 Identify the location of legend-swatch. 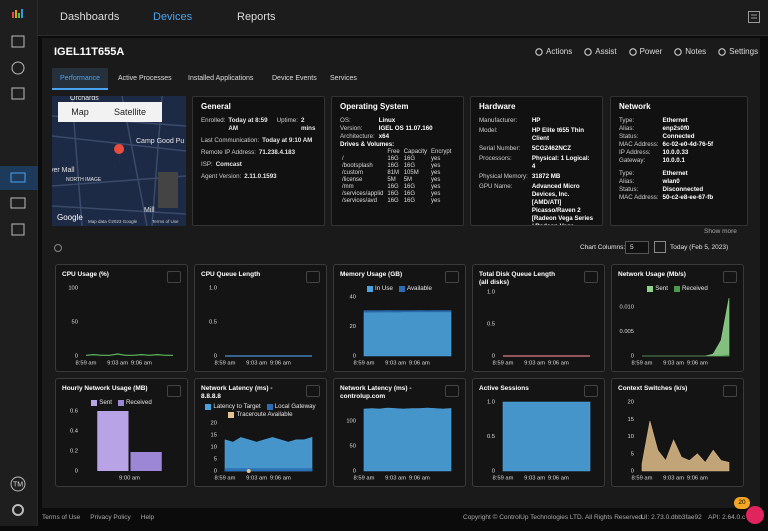
(269, 406).